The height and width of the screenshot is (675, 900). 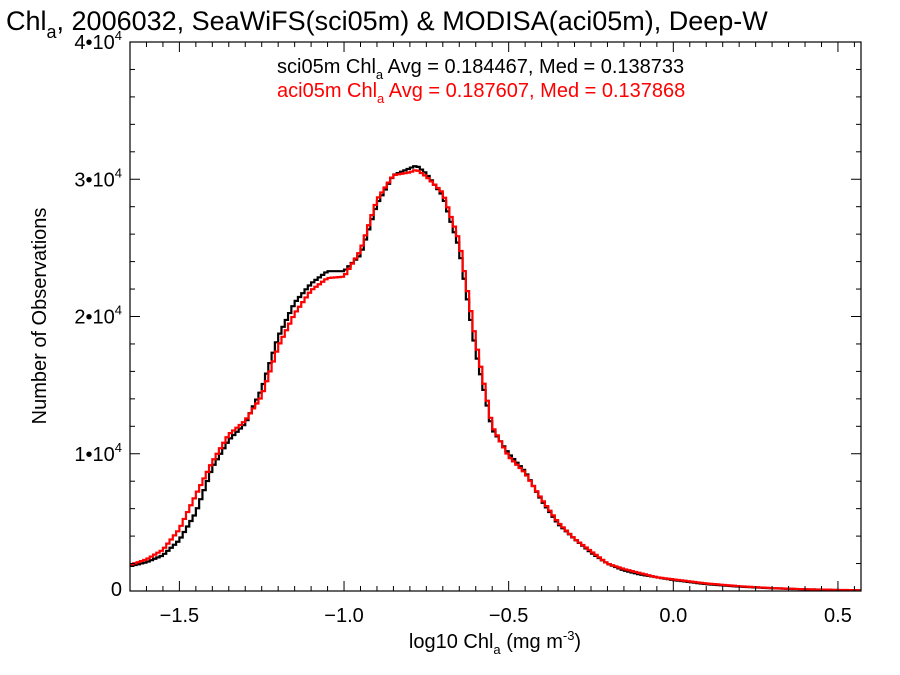 What do you see at coordinates (98, 41) in the screenshot?
I see `y-tick-label: 4•104` at bounding box center [98, 41].